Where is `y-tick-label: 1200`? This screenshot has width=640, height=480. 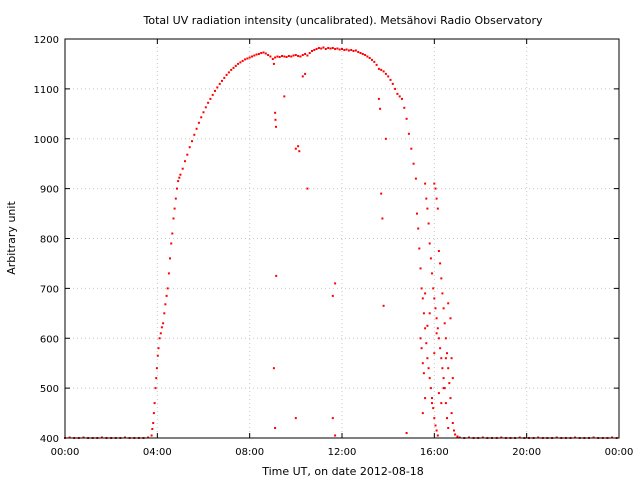
y-tick-label: 1200 is located at coordinates (46, 40).